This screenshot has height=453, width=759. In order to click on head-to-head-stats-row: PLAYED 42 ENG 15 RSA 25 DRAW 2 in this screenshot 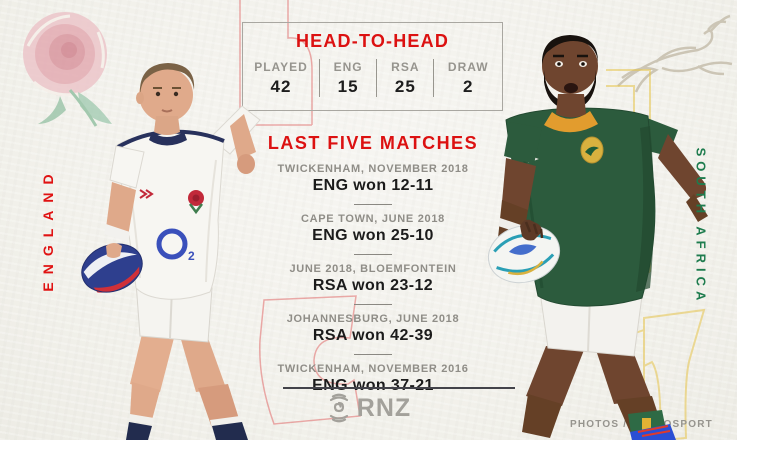, I will do `click(372, 78)`.